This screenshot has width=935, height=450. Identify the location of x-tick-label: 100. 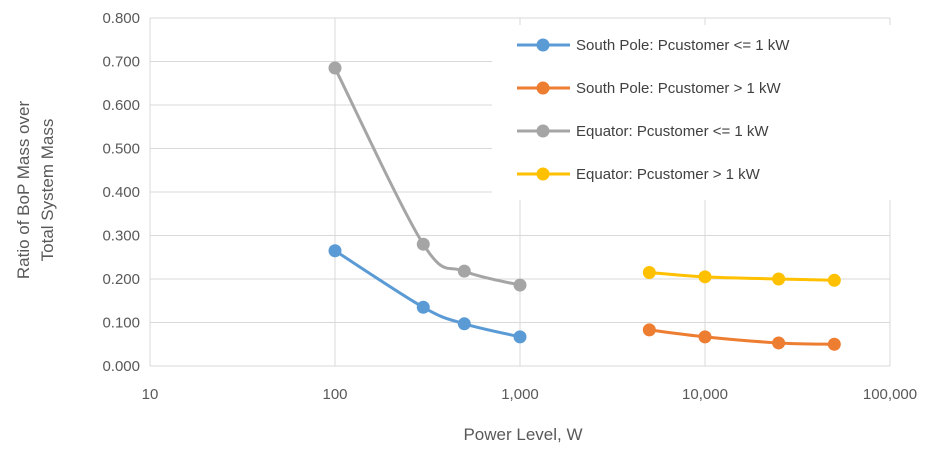
(334, 394).